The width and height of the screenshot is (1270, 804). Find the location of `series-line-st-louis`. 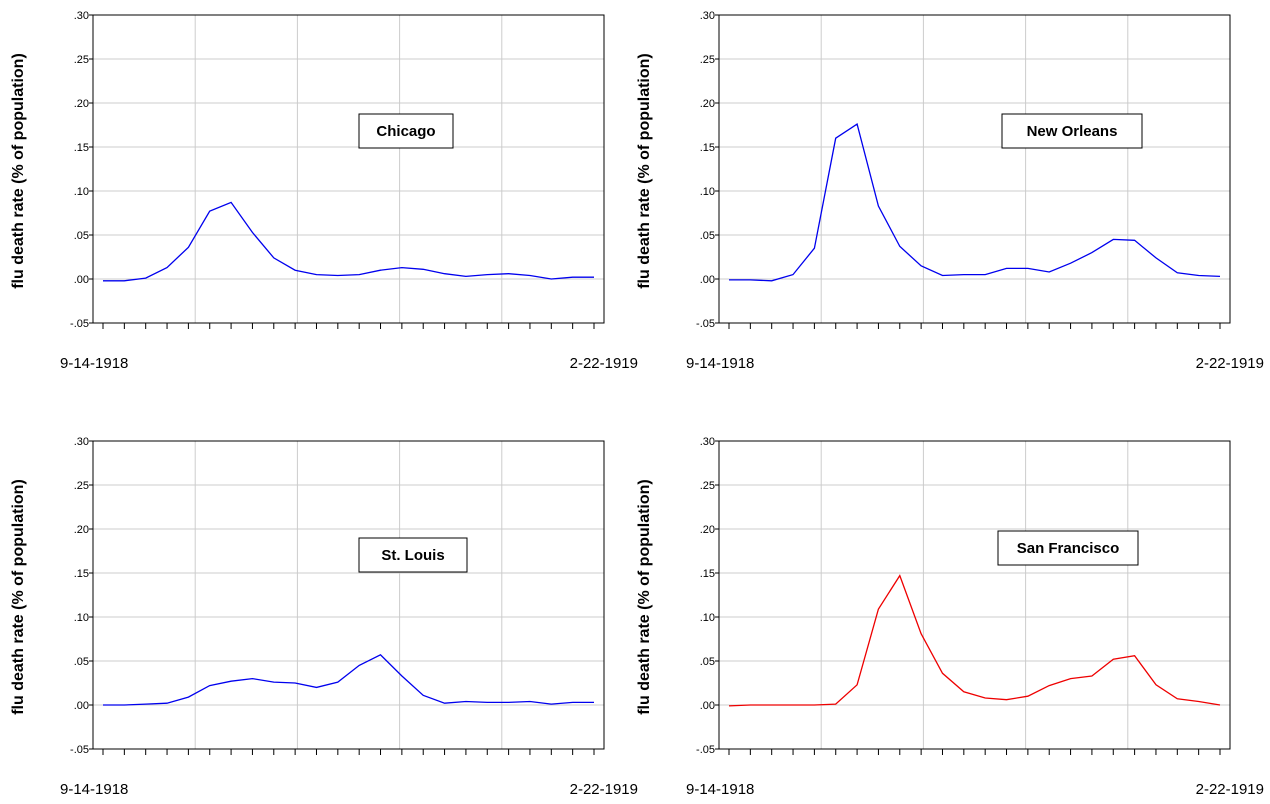

series-line-st-louis is located at coordinates (348, 680).